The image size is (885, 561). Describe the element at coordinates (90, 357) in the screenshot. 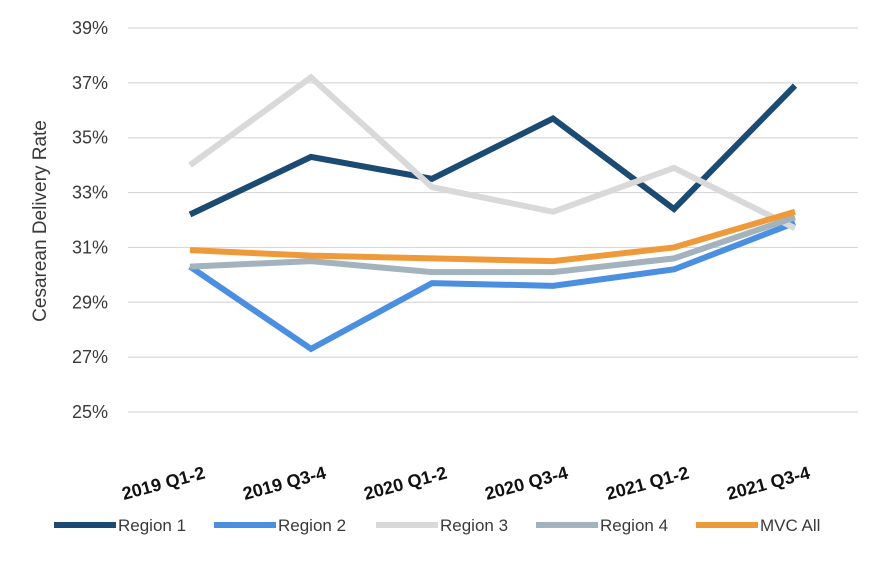

I see `y-tick-label: 27%` at that location.